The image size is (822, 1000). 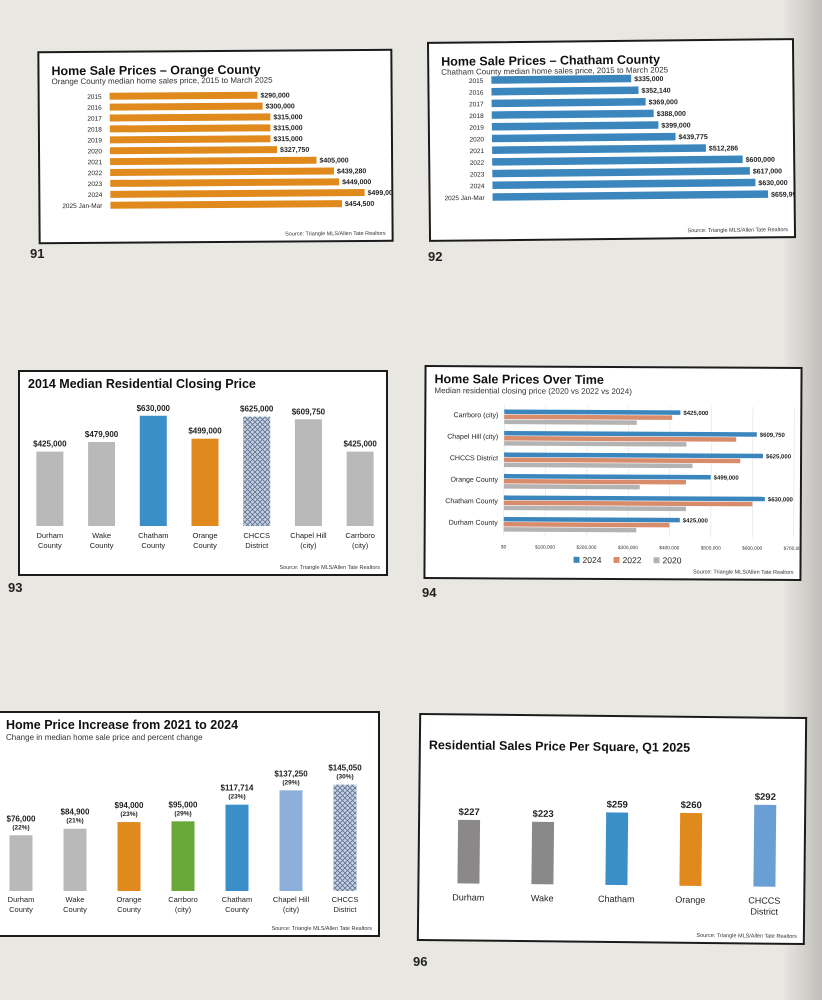 What do you see at coordinates (155, 70) in the screenshot?
I see `chart-title: Home Sale Prices – Orange County` at bounding box center [155, 70].